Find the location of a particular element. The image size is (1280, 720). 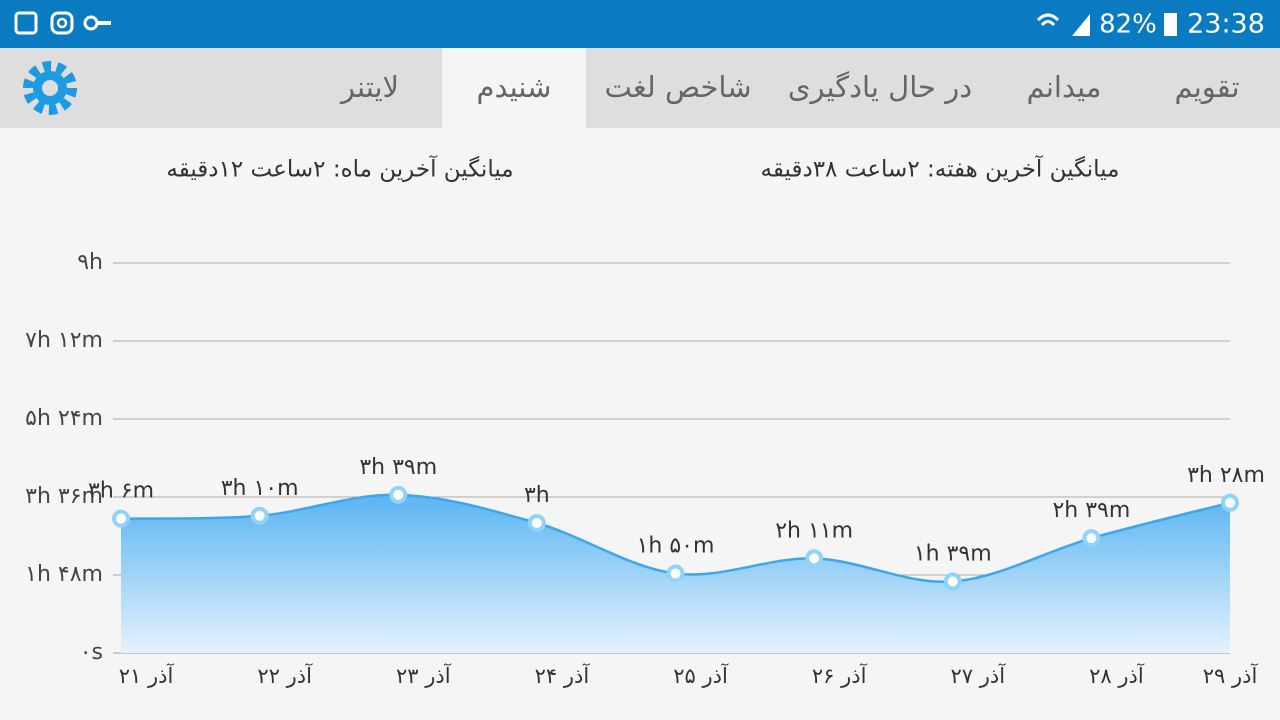

signal-icon is located at coordinates (1081, 25).